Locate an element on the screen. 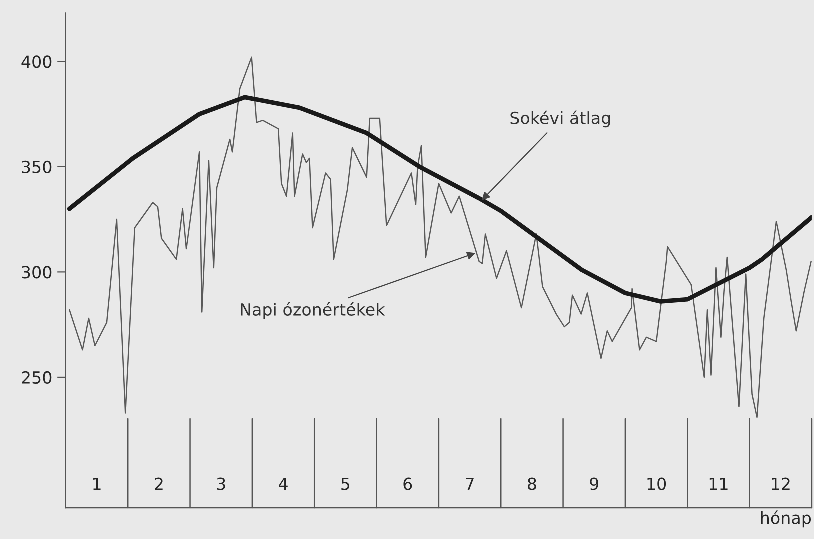  y-tick-label: 350 is located at coordinates (37, 167).